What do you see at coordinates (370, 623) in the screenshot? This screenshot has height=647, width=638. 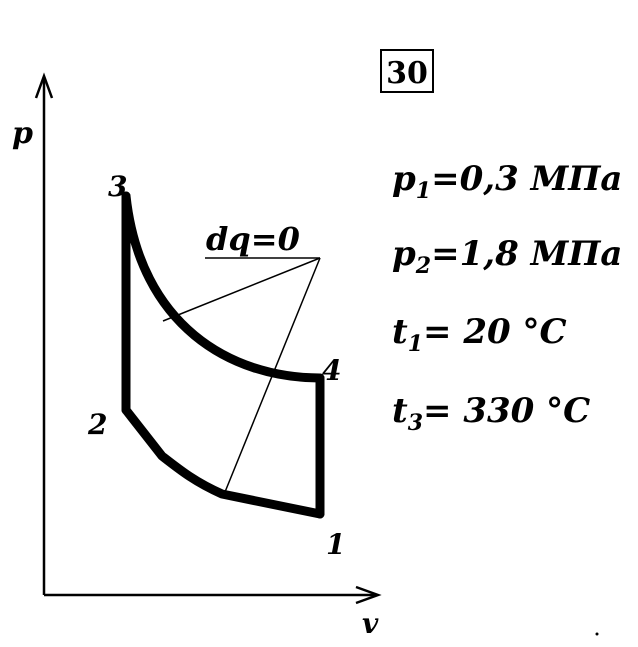 I see `x-axis-label: v` at bounding box center [370, 623].